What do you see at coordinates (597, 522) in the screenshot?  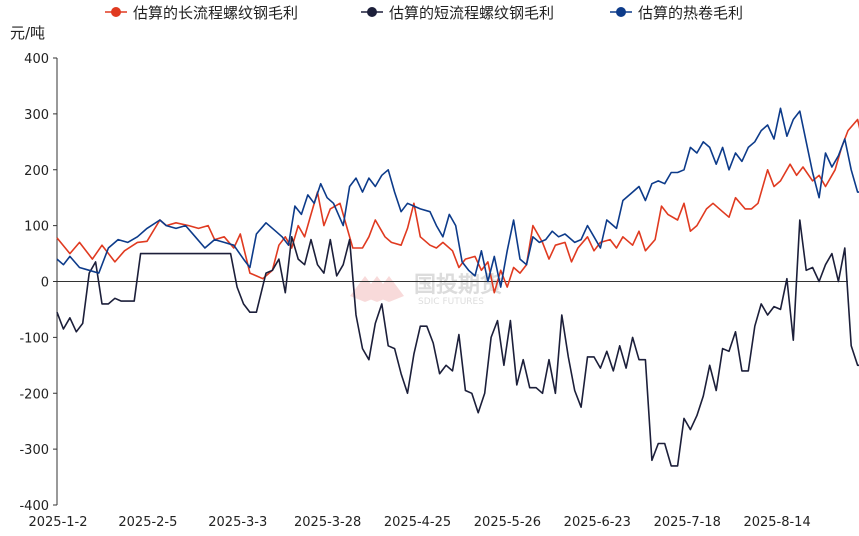 I see `x-tick-label: 2025-6-23` at bounding box center [597, 522].